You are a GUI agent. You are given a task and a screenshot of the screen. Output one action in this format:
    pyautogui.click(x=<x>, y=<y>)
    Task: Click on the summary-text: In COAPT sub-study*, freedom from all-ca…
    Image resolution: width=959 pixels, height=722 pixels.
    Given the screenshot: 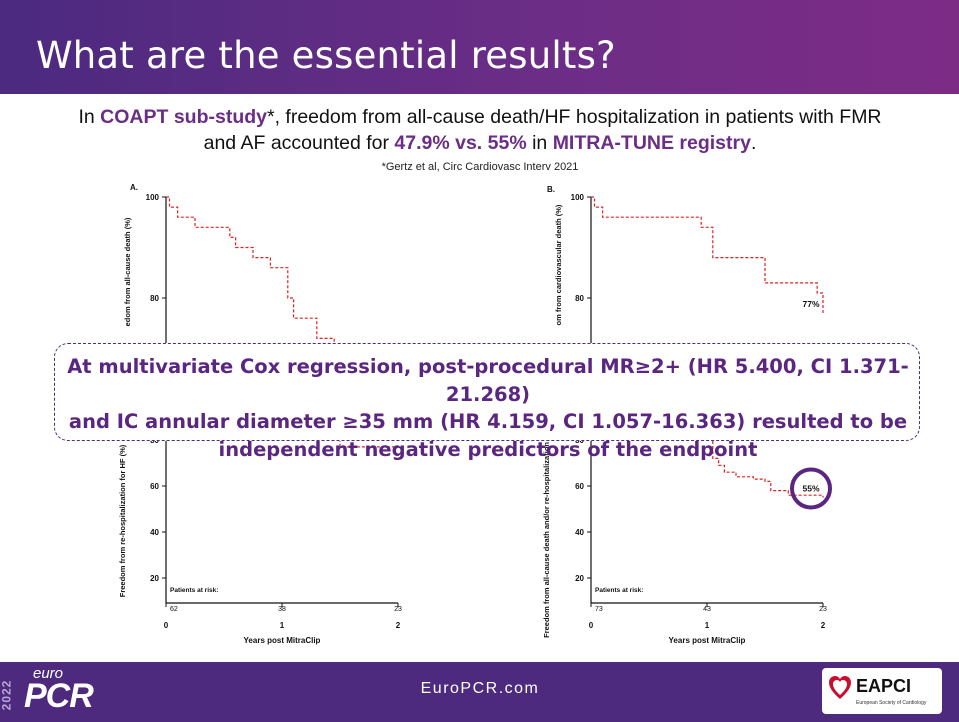 What is the action you would take?
    pyautogui.click(x=480, y=130)
    